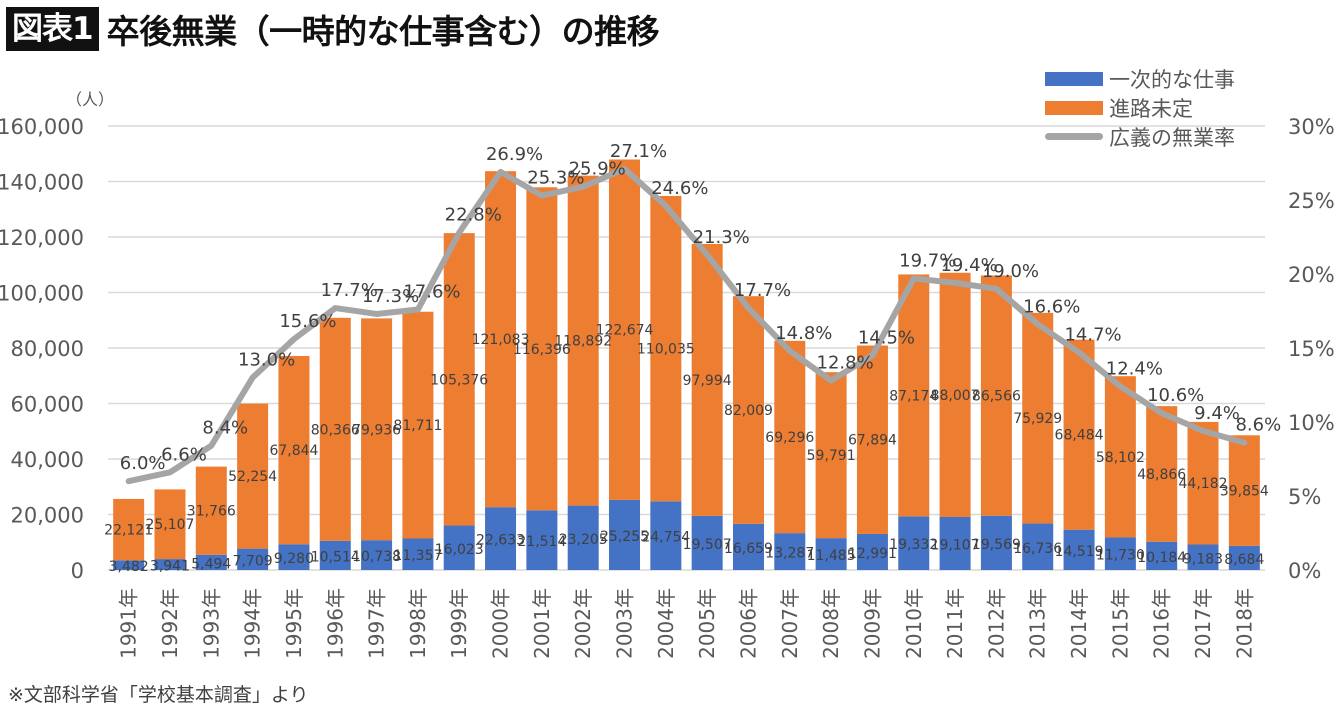 The height and width of the screenshot is (712, 1340). I want to click on data-label-undecided: 22,121, so click(128, 531).